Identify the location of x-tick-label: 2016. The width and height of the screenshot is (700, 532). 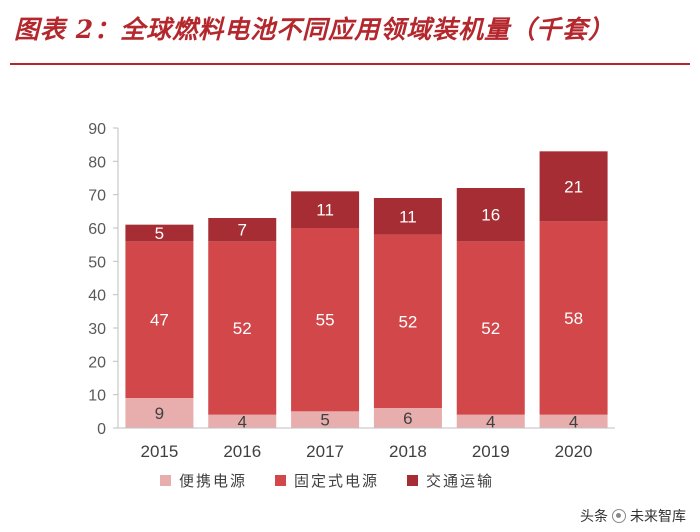
(242, 451).